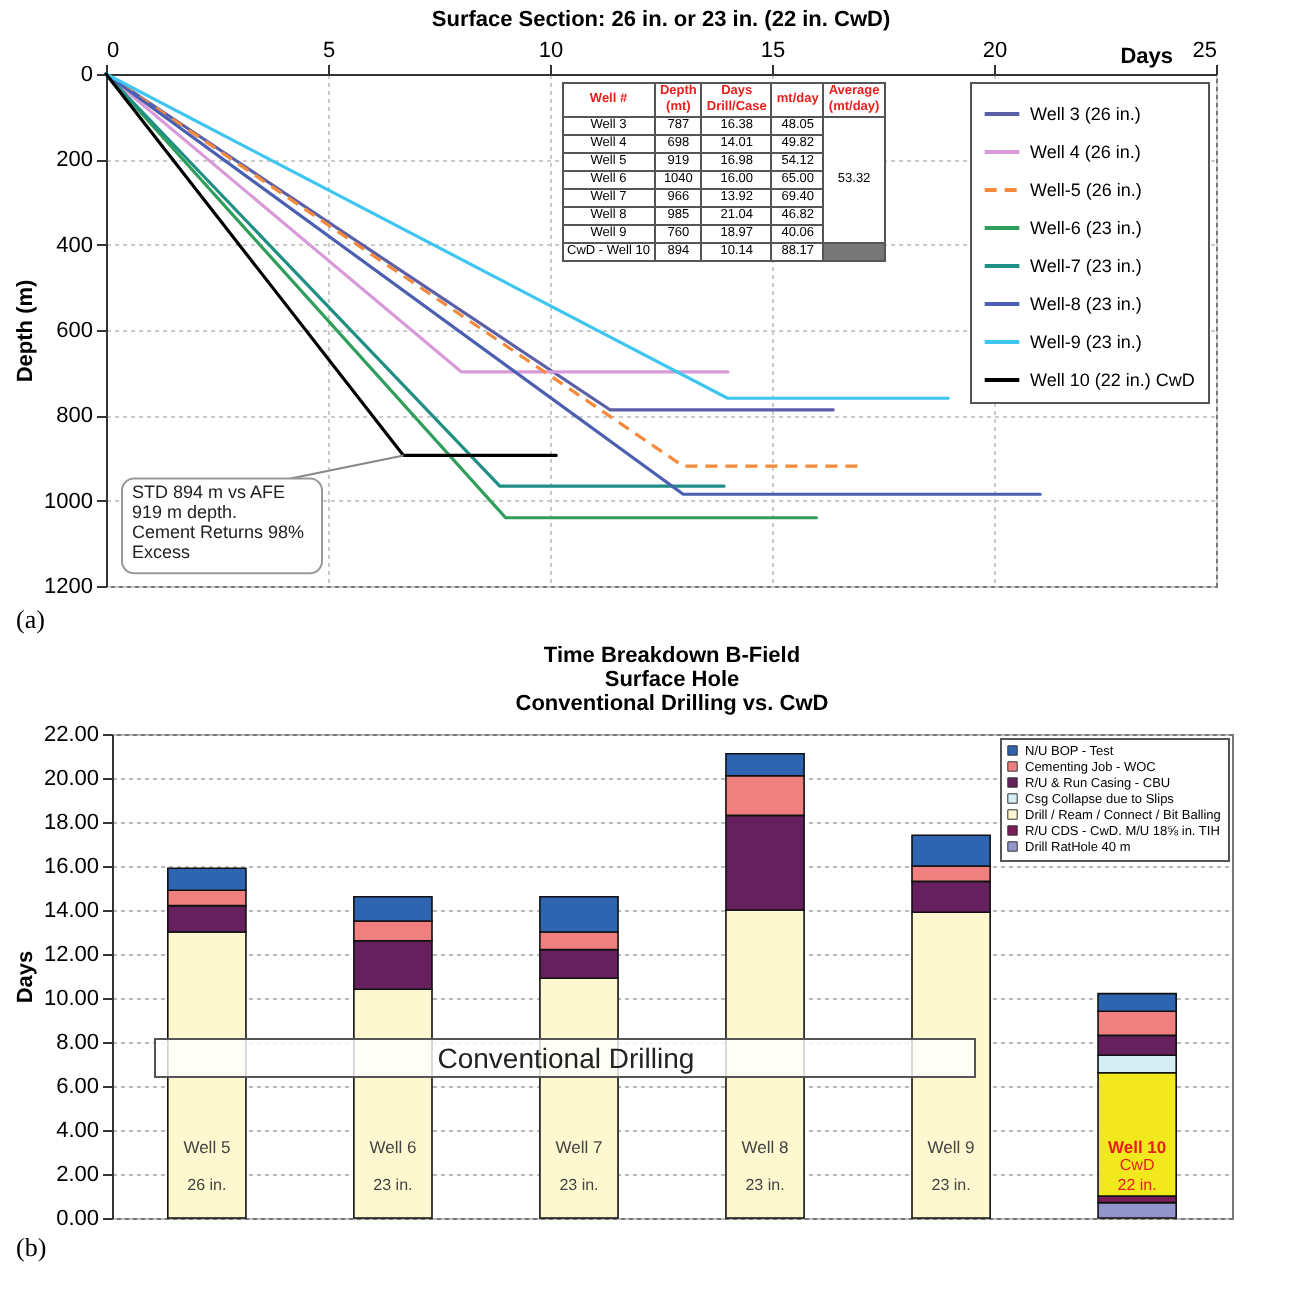 The image size is (1292, 1308). I want to click on x-tick-label: 15, so click(773, 51).